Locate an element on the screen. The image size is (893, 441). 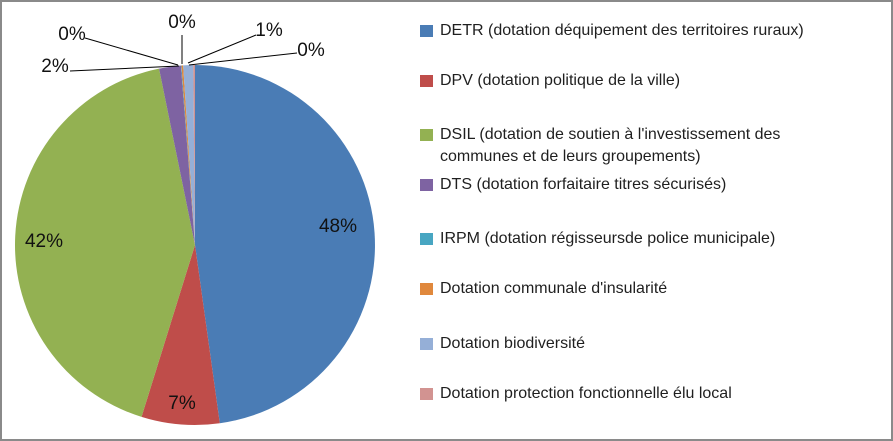
data-label-2: 42% is located at coordinates (44, 241).